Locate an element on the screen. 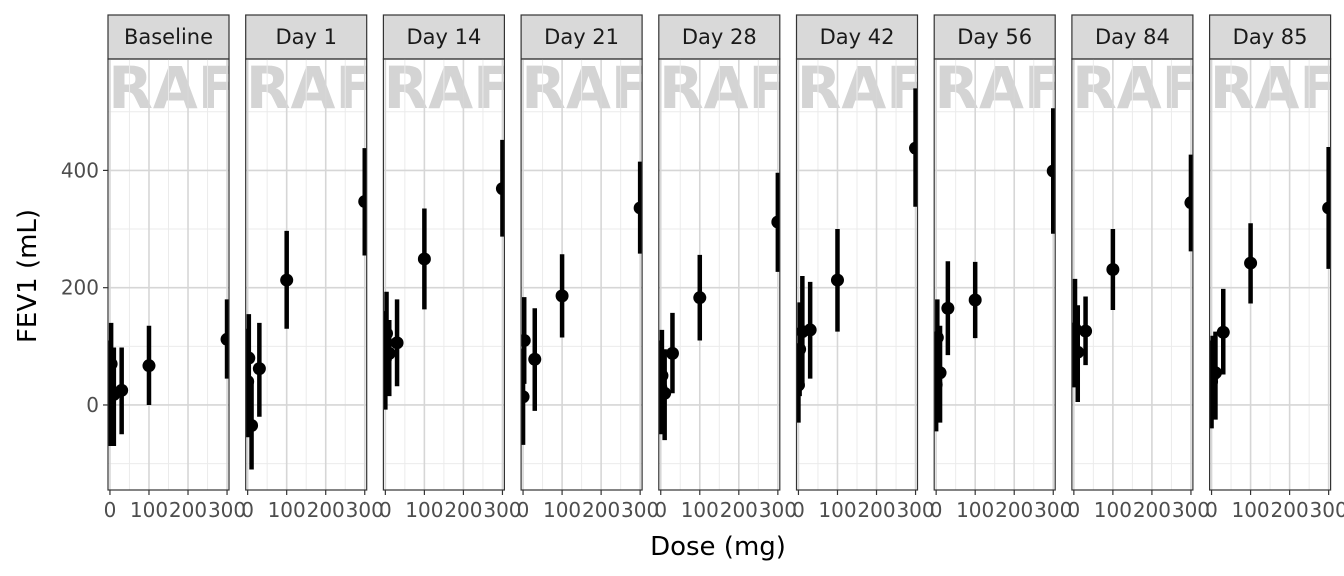  facet-panel: Day 42 DRAFT 0 100 200 300 is located at coordinates (863, 268).